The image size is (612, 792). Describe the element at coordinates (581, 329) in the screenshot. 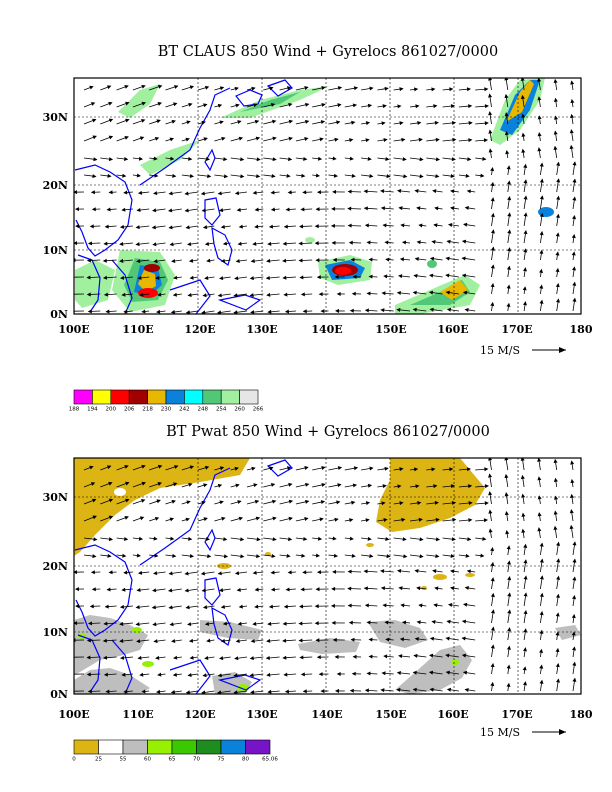

I see `x-tick-label: 180` at that location.